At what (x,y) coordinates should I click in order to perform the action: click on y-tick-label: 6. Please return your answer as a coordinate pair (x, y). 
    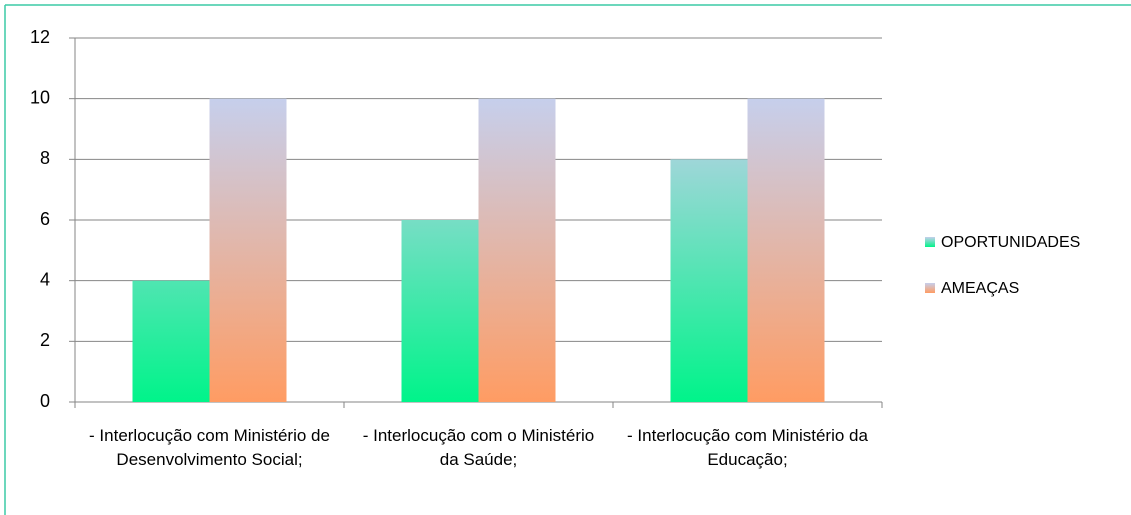
    Looking at the image, I should click on (45, 219).